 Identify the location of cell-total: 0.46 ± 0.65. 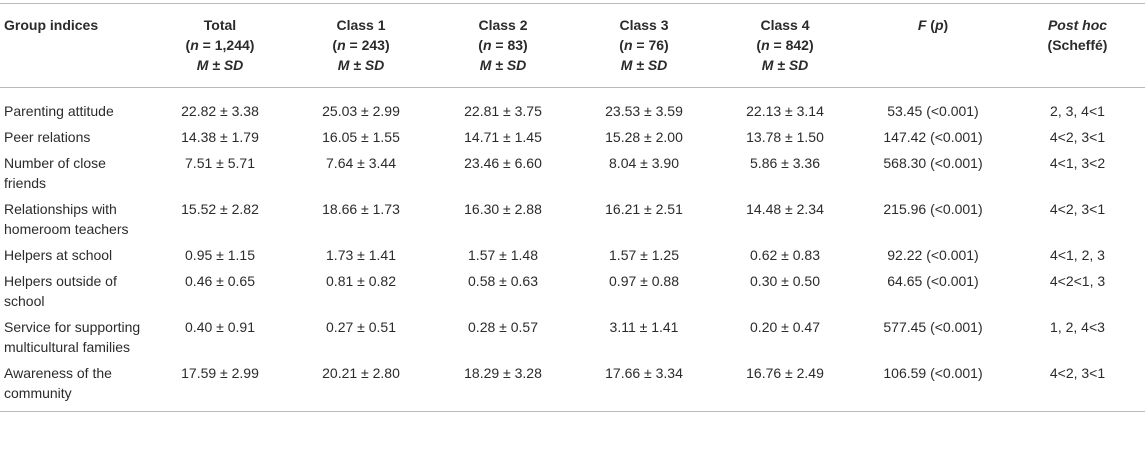
(220, 281).